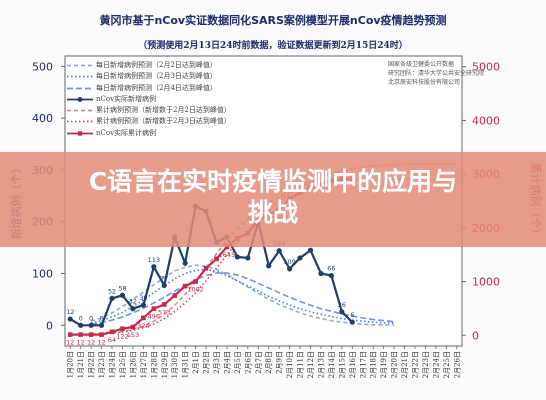 This screenshot has width=546, height=400. I want to click on x-tick-label: 2月13日, so click(321, 364).